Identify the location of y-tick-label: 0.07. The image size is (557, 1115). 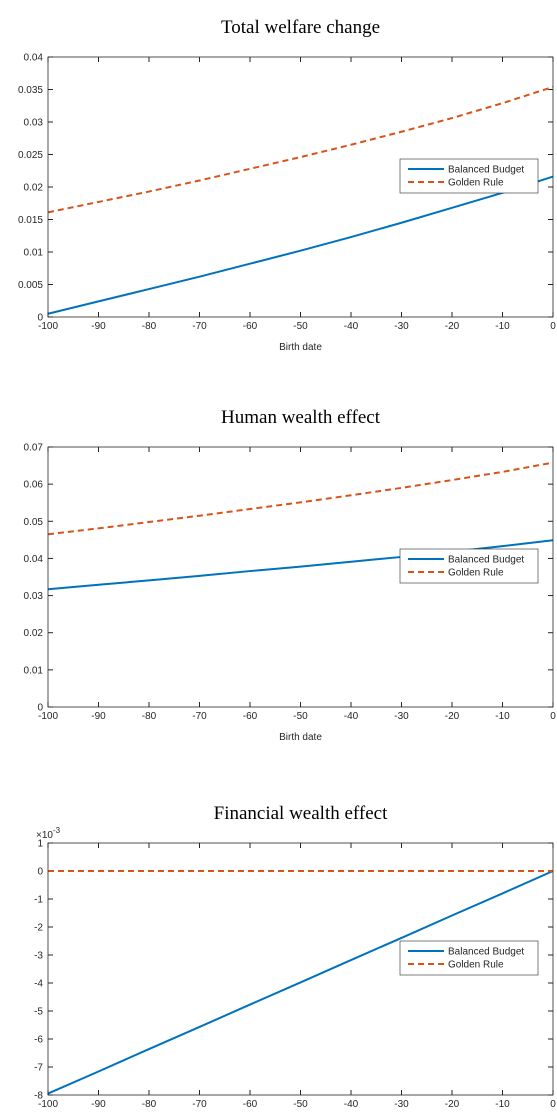
(34, 448).